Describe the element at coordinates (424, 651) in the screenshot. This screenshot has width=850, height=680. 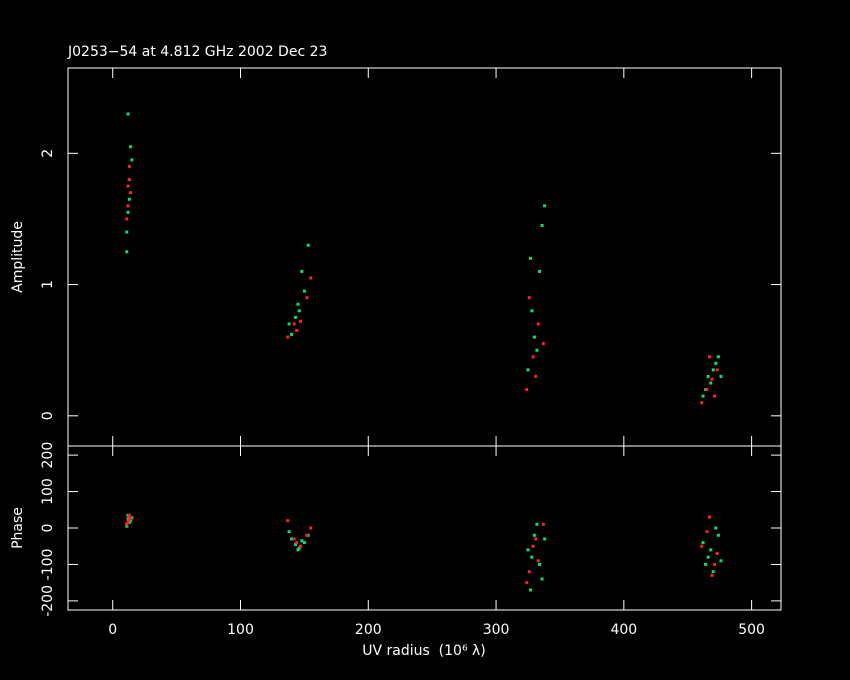
I see `x-axis-label: UV radius (10⁶ λ)` at that location.